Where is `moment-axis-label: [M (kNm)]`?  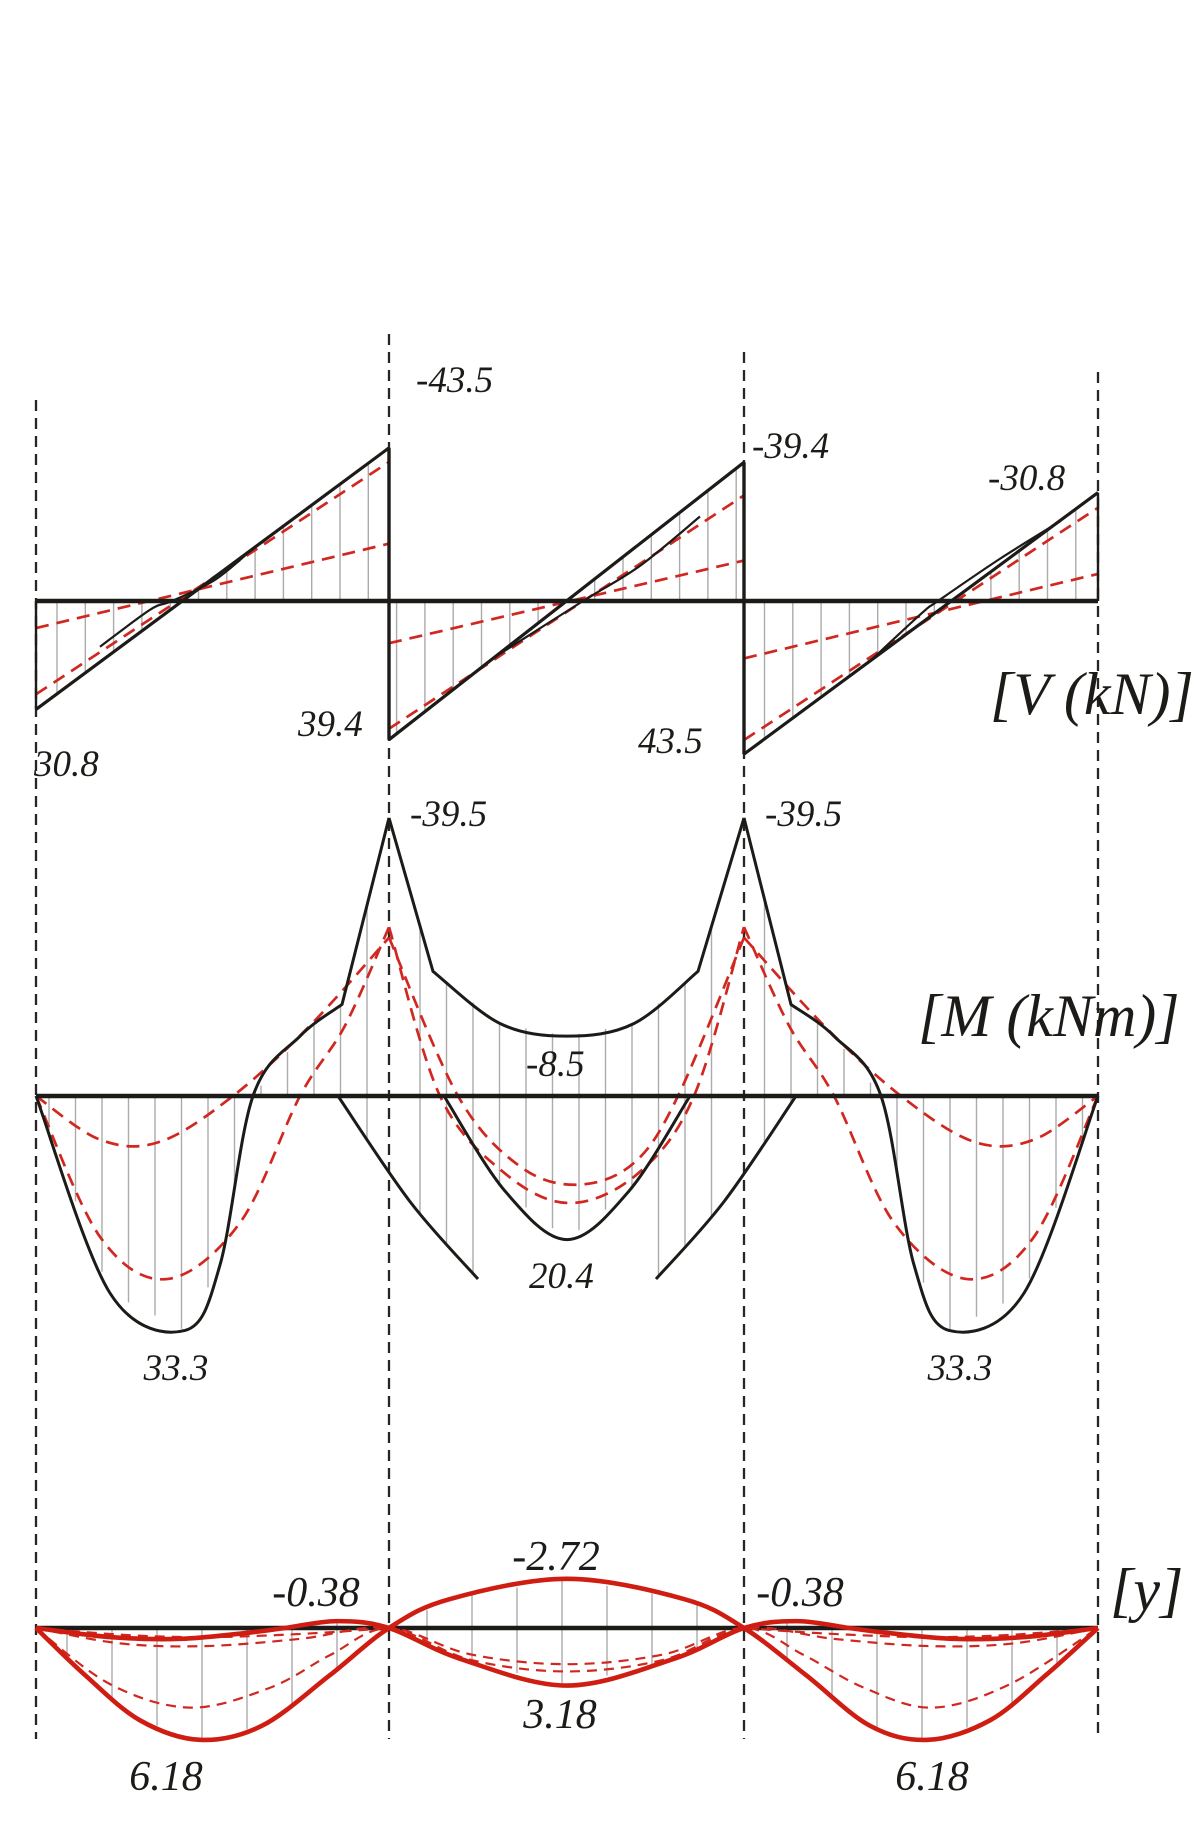 moment-axis-label: [M (kNm)] is located at coordinates (1049, 1016).